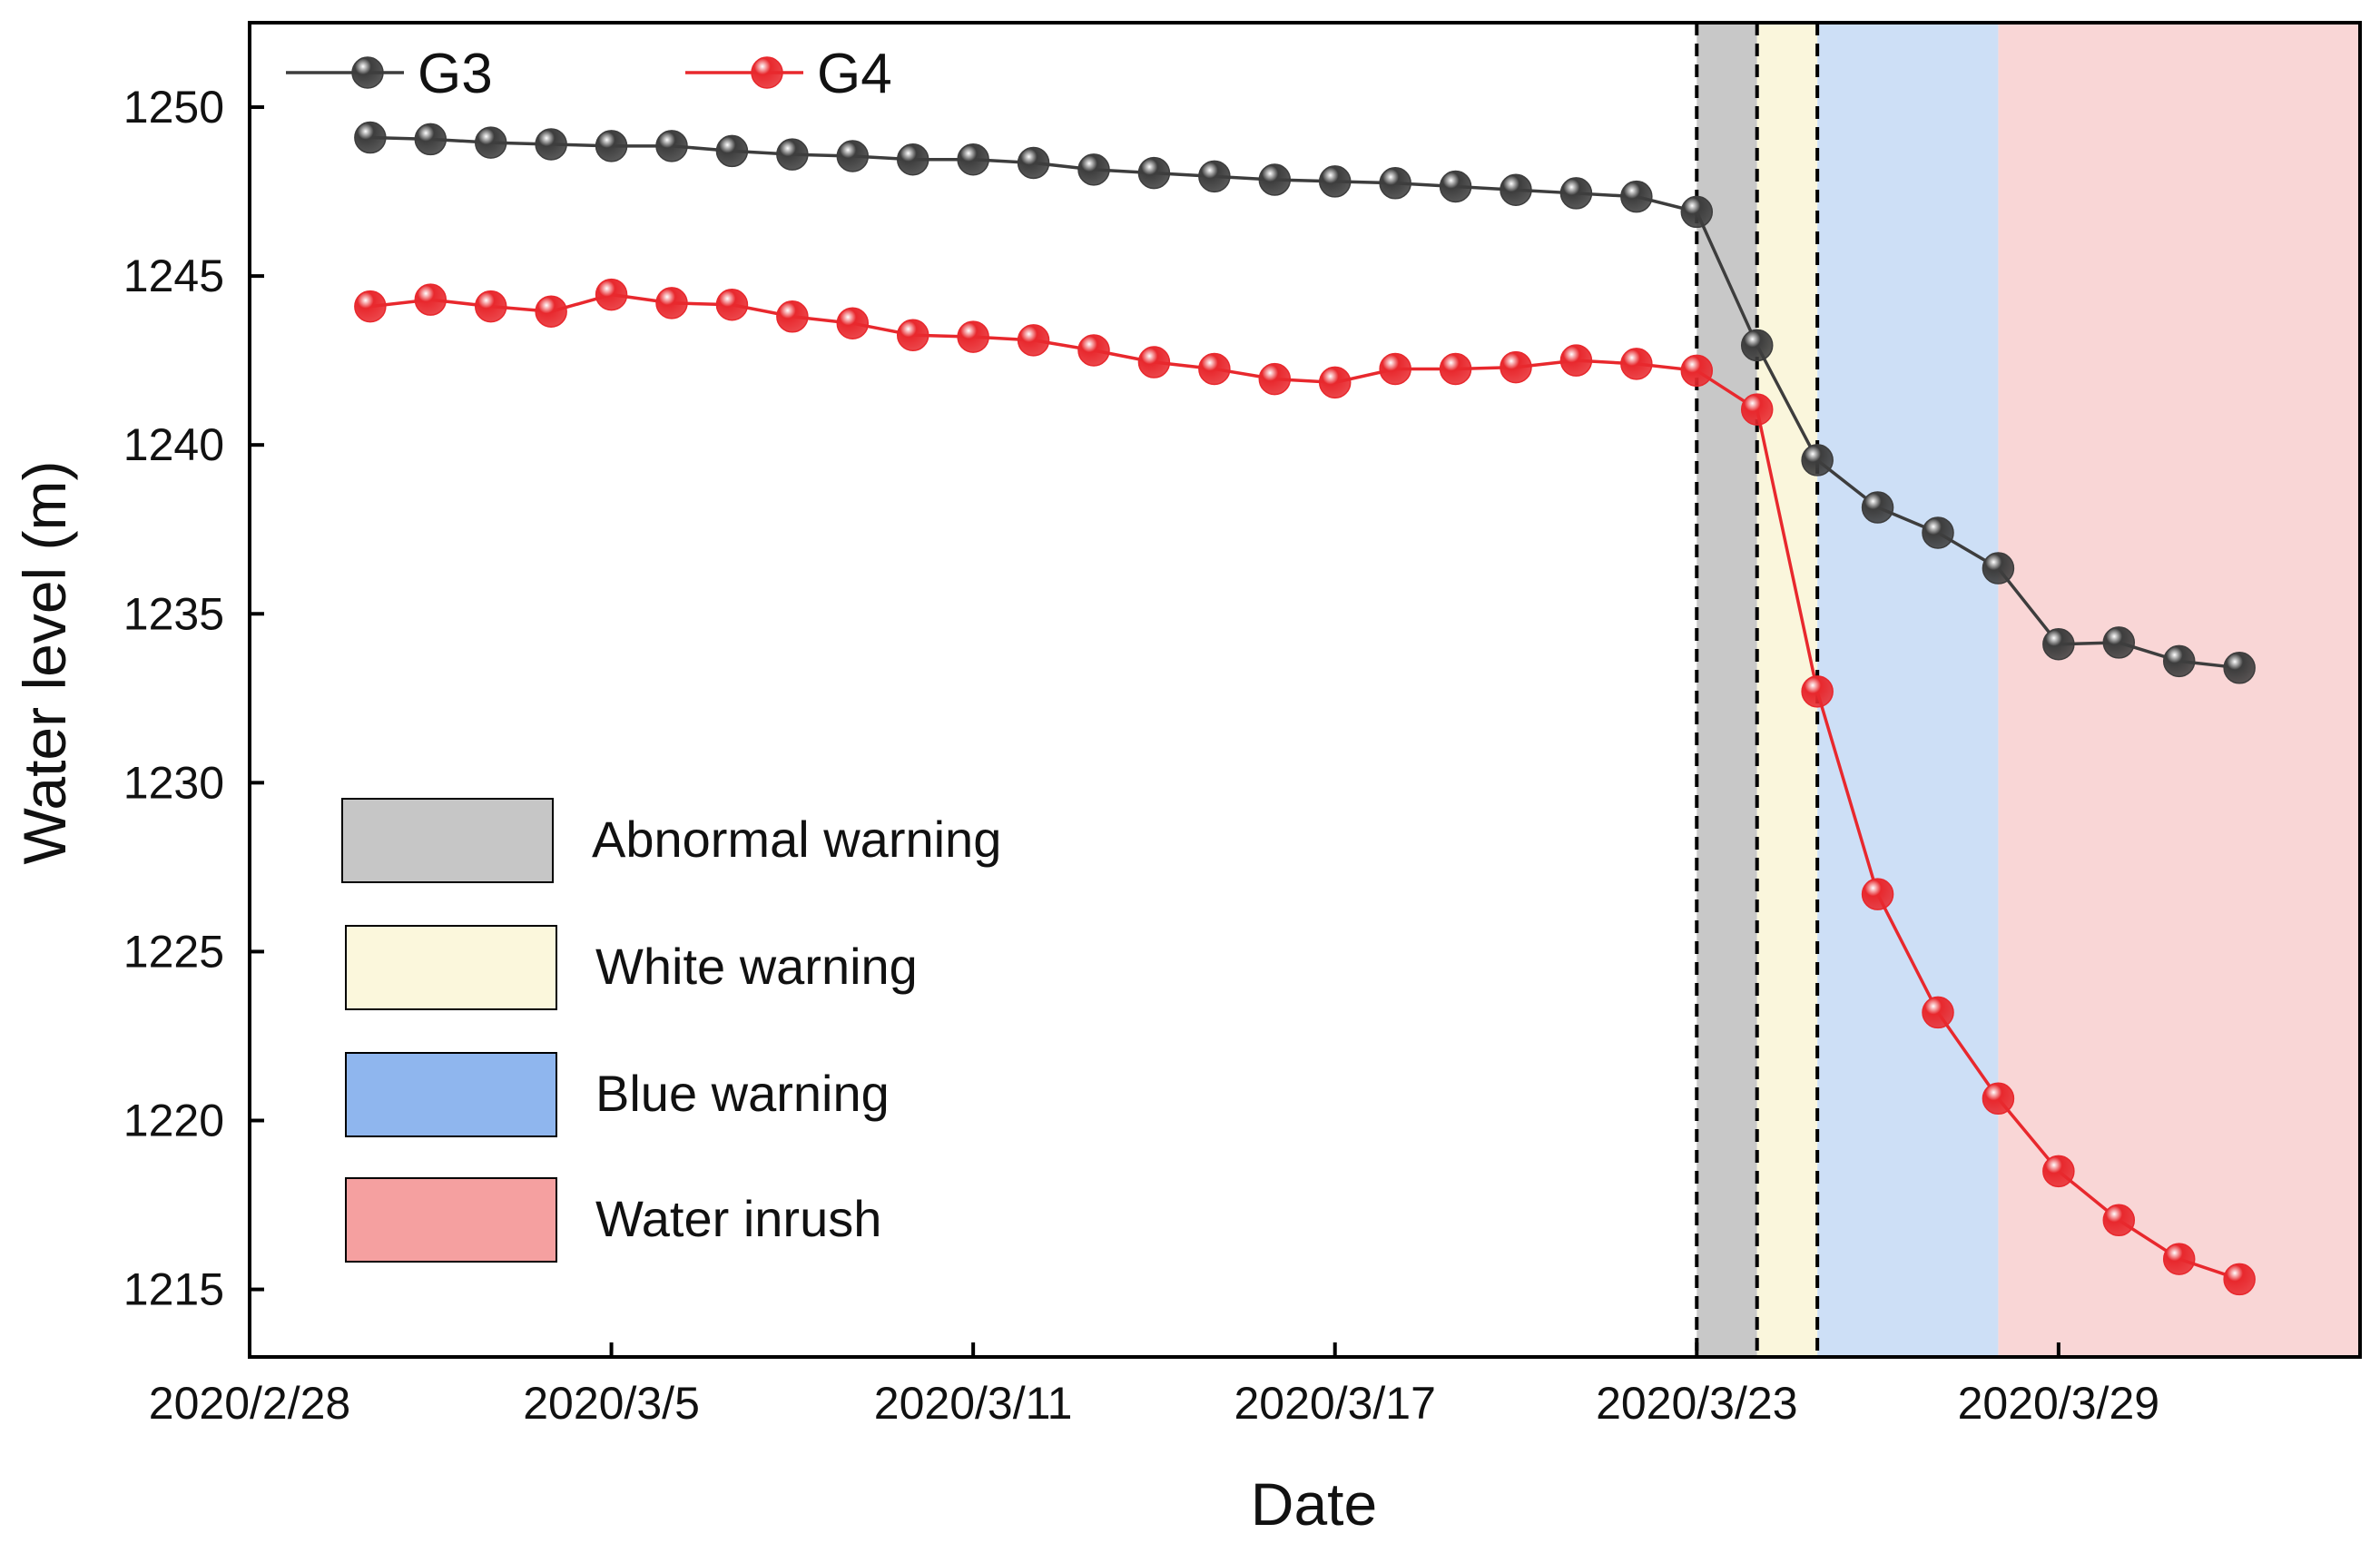 The height and width of the screenshot is (1563, 2380). I want to click on legend-zone-water-inrush: Water inrush, so click(613, 1220).